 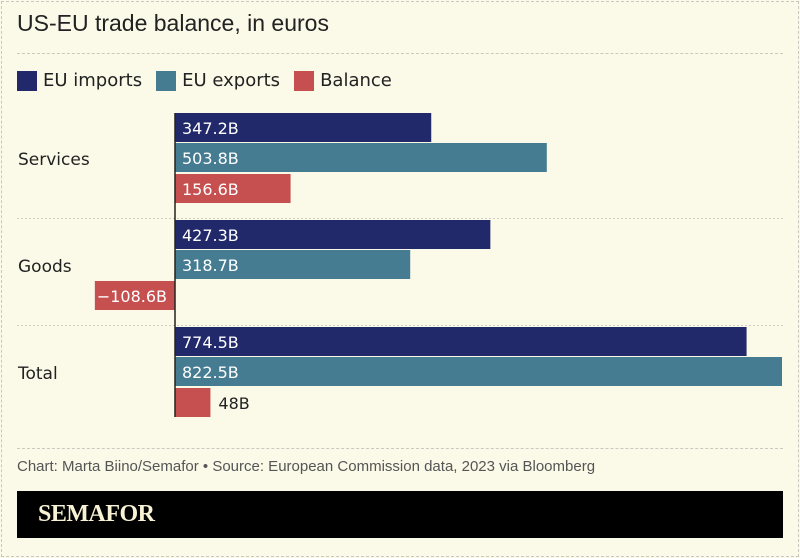 I want to click on data-label: 48B, so click(x=233, y=403).